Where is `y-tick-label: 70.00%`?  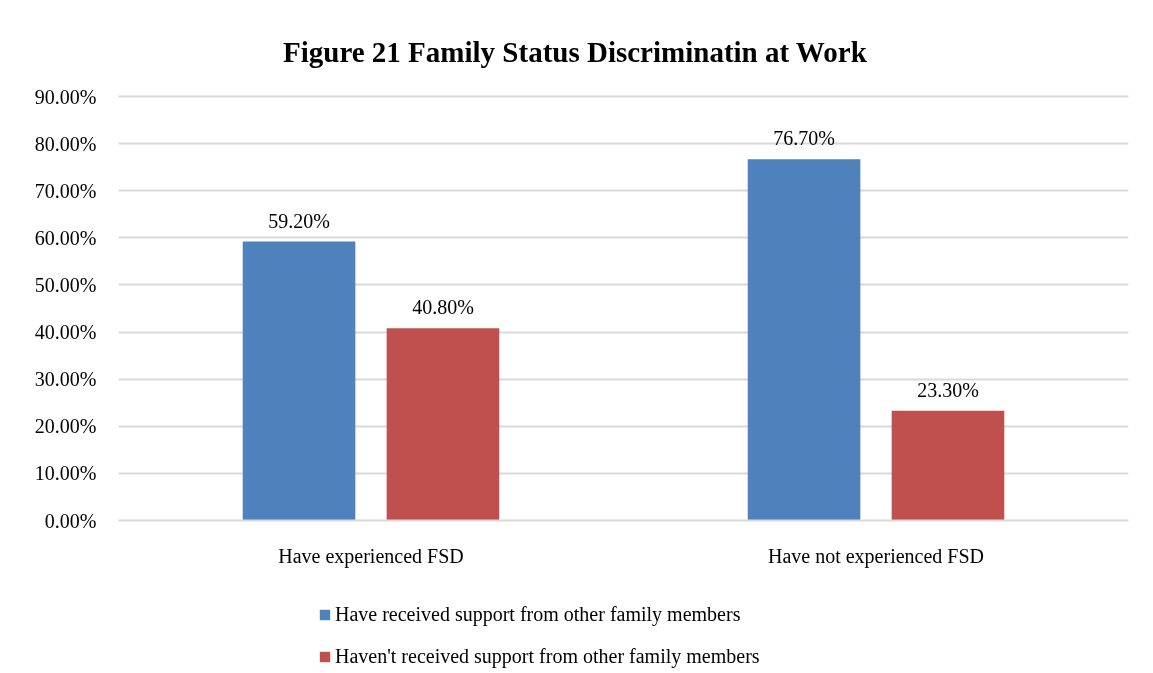 y-tick-label: 70.00% is located at coordinates (65, 190).